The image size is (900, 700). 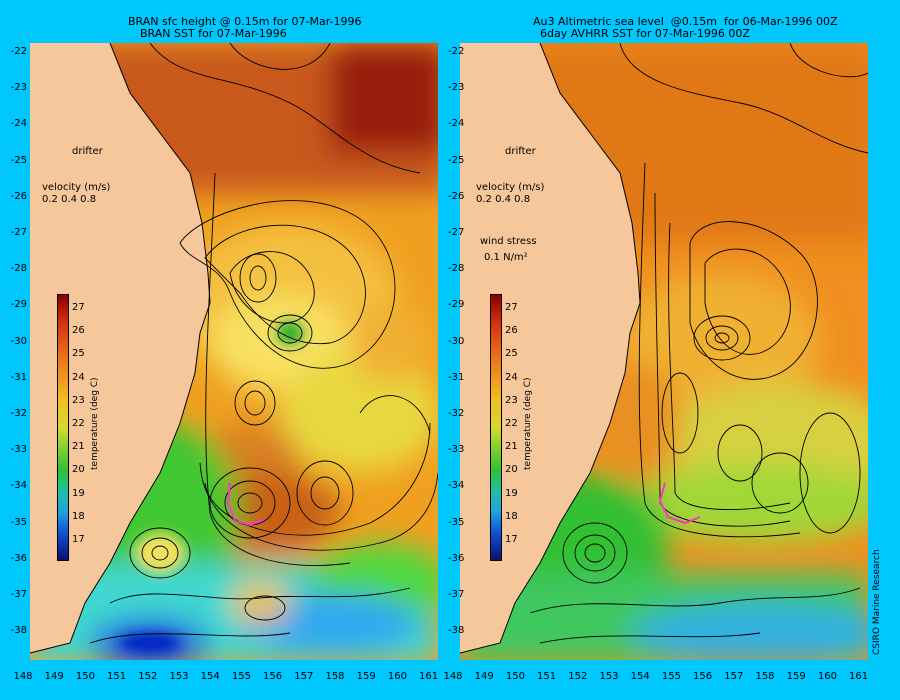 I want to click on right-lat-tick: -26, so click(x=456, y=196).